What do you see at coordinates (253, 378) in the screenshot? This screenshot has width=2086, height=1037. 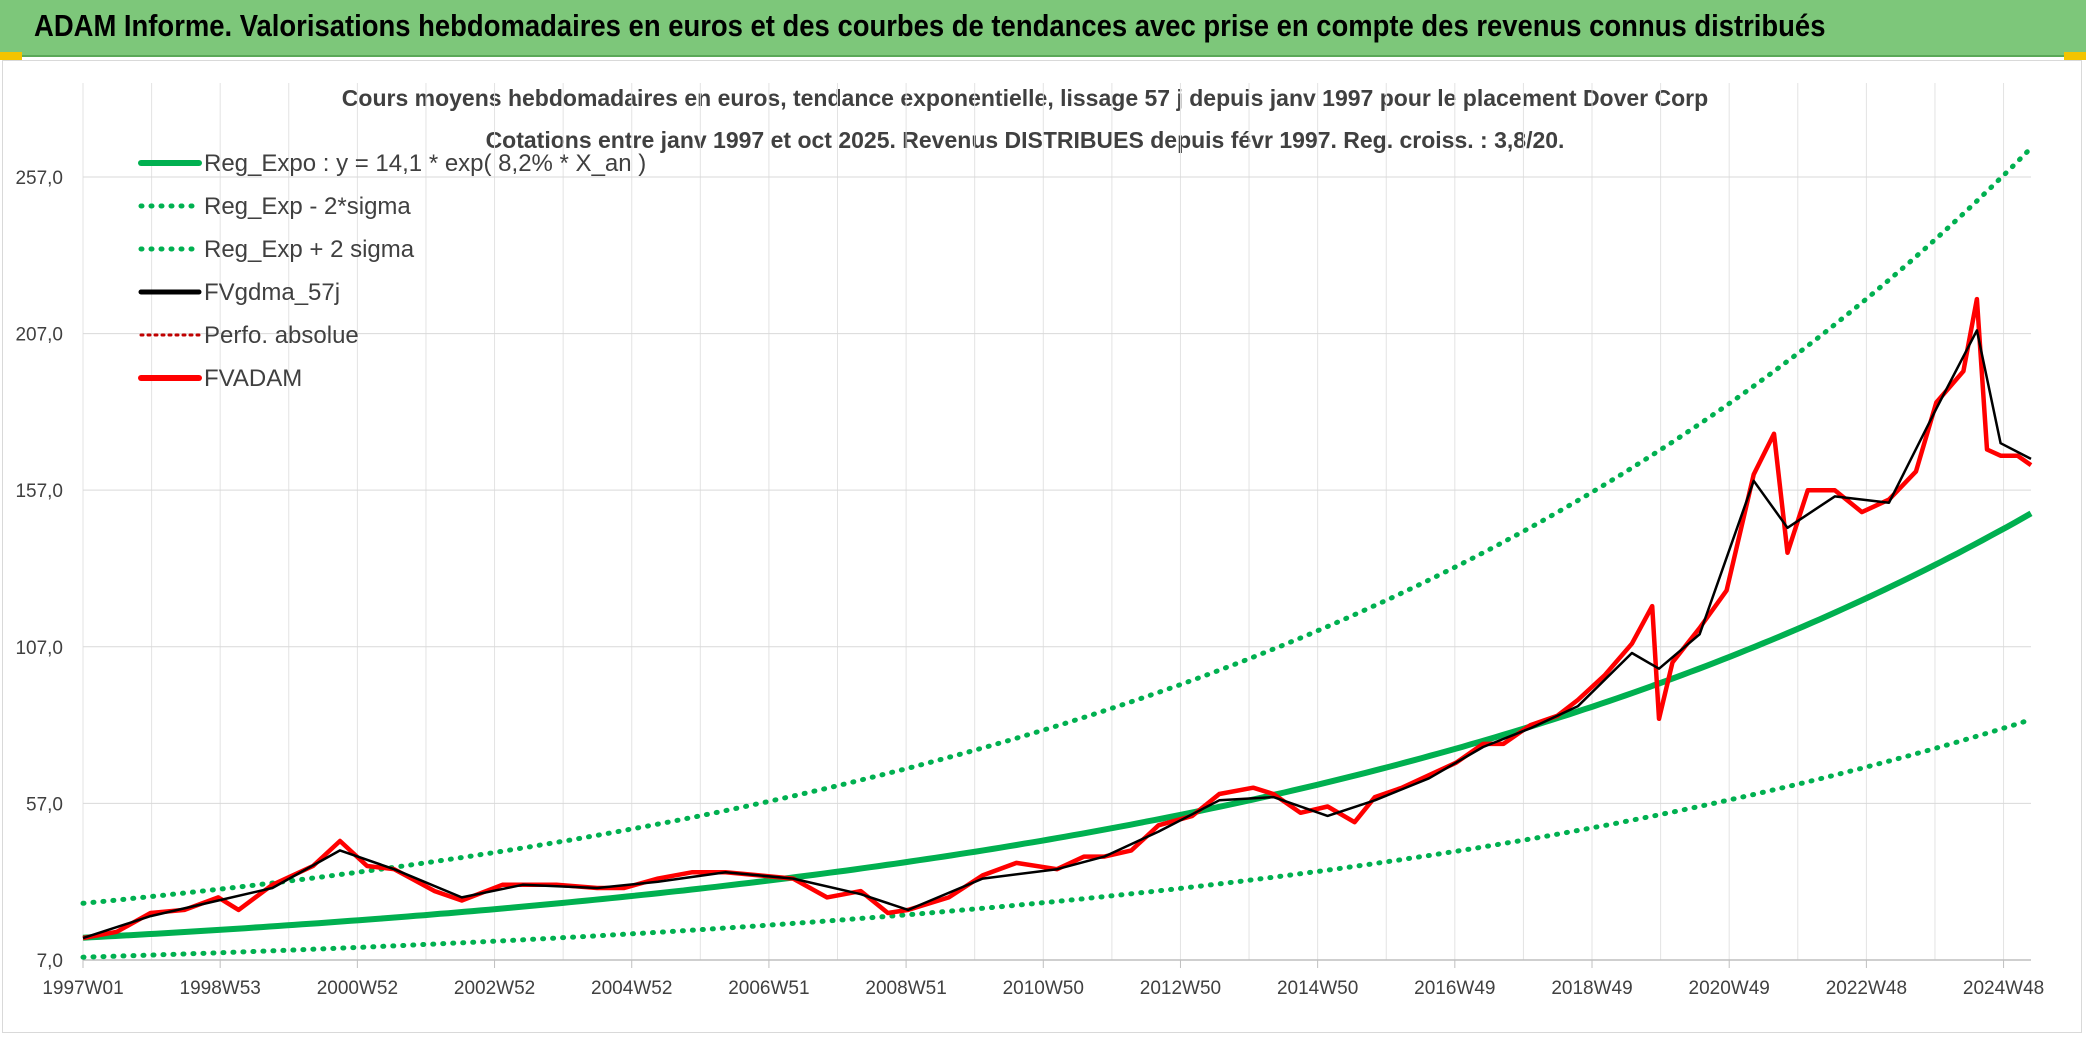 I see `legend-label: FVADAM` at bounding box center [253, 378].